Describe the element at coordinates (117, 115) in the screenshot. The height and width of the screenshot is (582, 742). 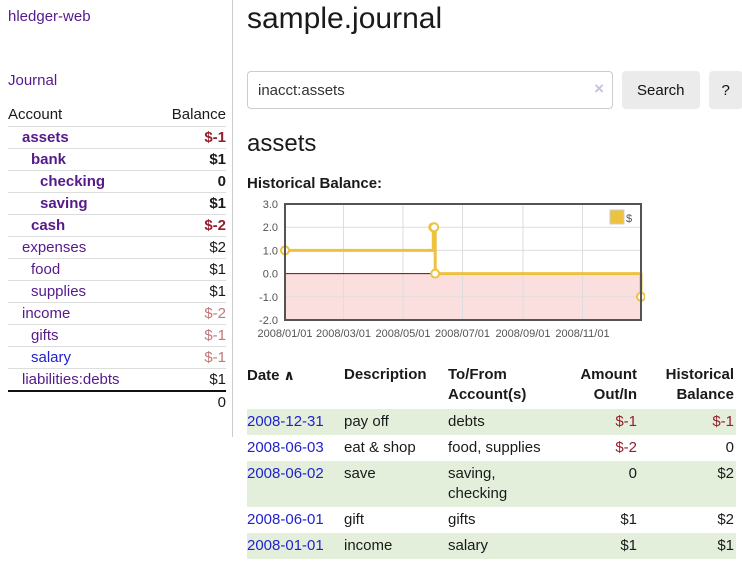
I see `accounts-header-row: Account Balance` at that location.